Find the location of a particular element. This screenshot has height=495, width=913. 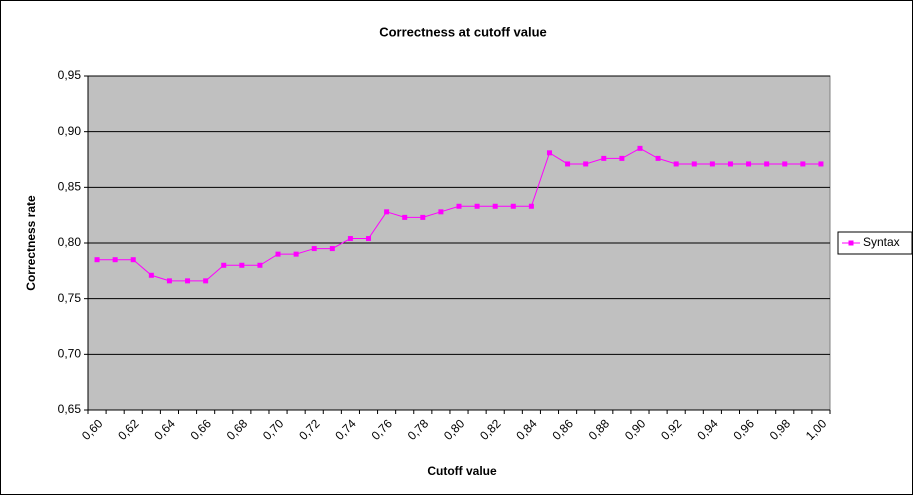

y-tick-label: 0,95 is located at coordinates (70, 75).